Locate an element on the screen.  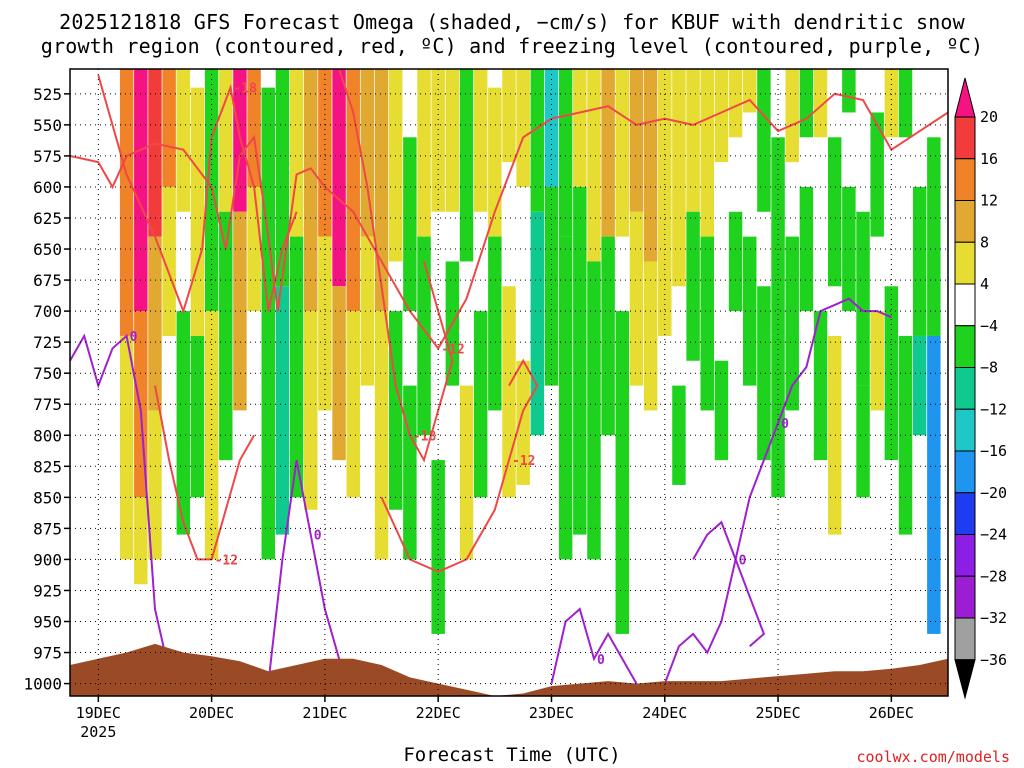
y-tick-label: 700 is located at coordinates (47, 311).